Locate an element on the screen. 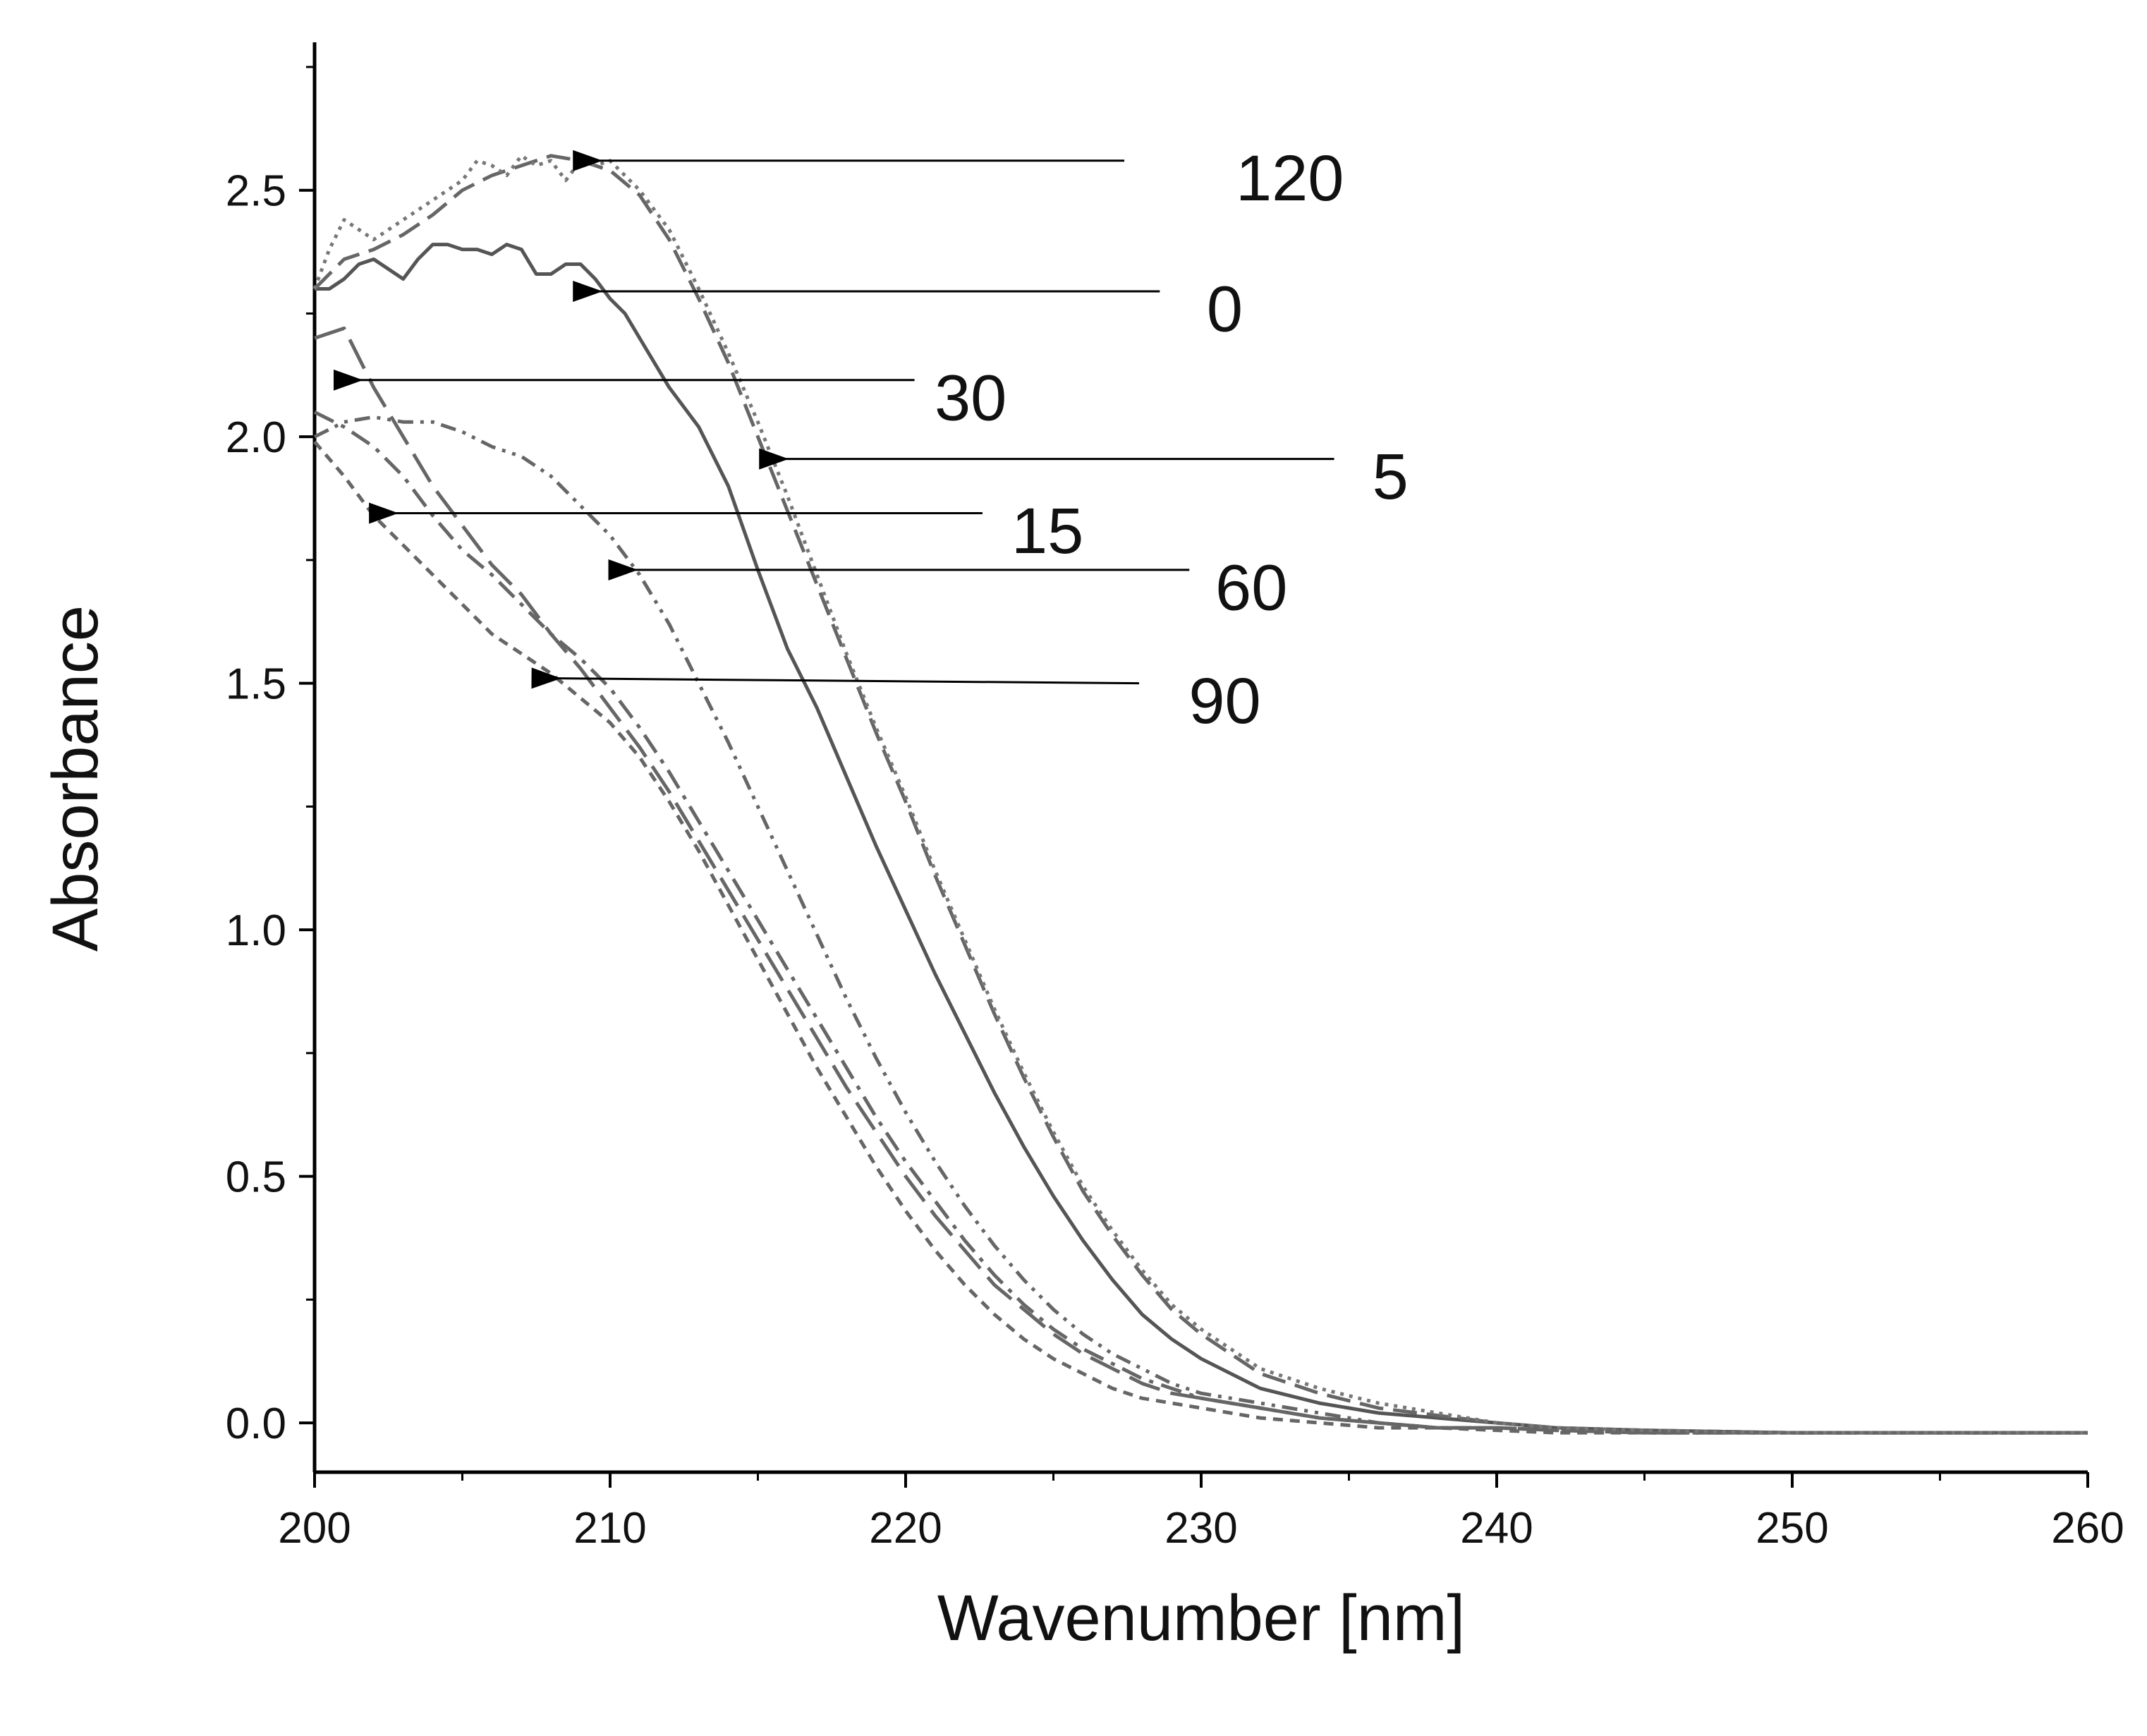 The image size is (2147, 1736). y-tick-label: 0.5 is located at coordinates (256, 1177).